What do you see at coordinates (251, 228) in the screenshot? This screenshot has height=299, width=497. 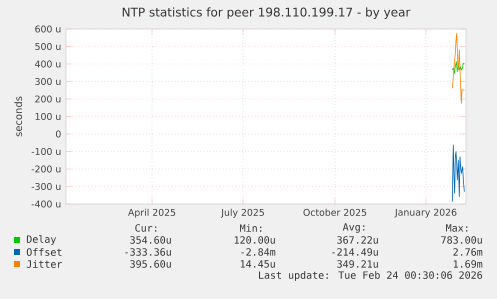 I see `text: Min:` at bounding box center [251, 228].